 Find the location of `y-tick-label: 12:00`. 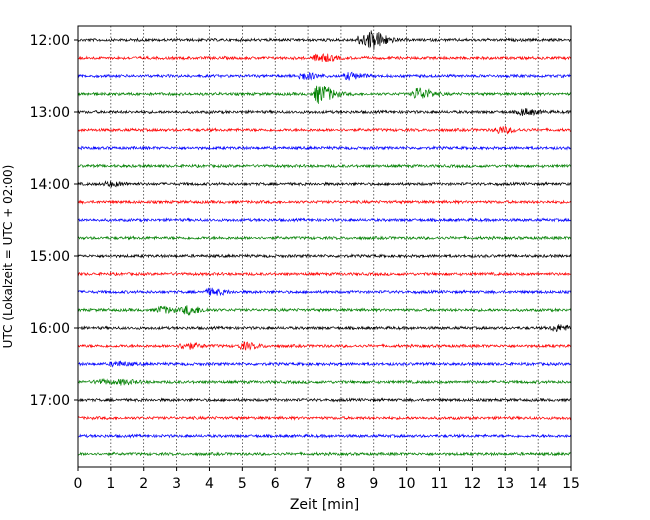

y-tick-label: 12:00 is located at coordinates (50, 41).